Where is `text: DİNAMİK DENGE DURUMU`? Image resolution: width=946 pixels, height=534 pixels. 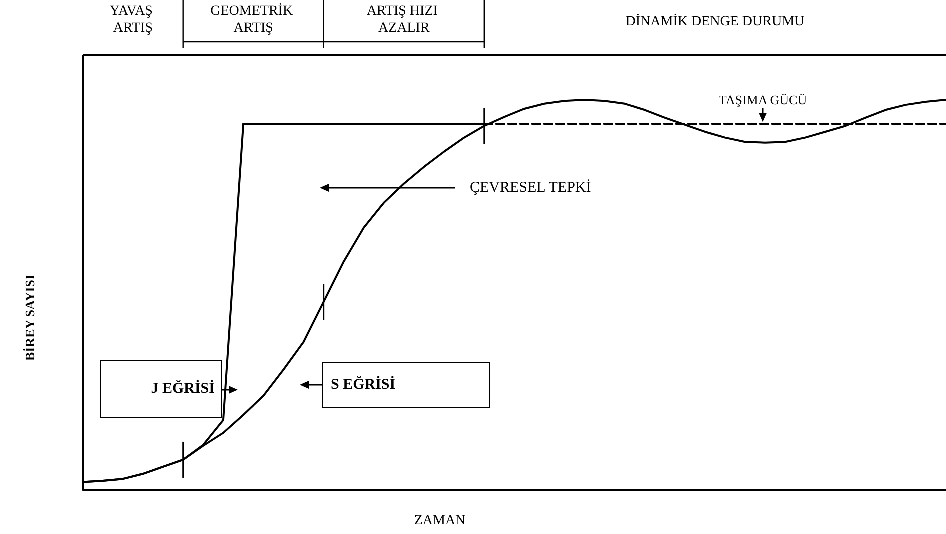
text: DİNAMİK DENGE DURUMU is located at coordinates (715, 22).